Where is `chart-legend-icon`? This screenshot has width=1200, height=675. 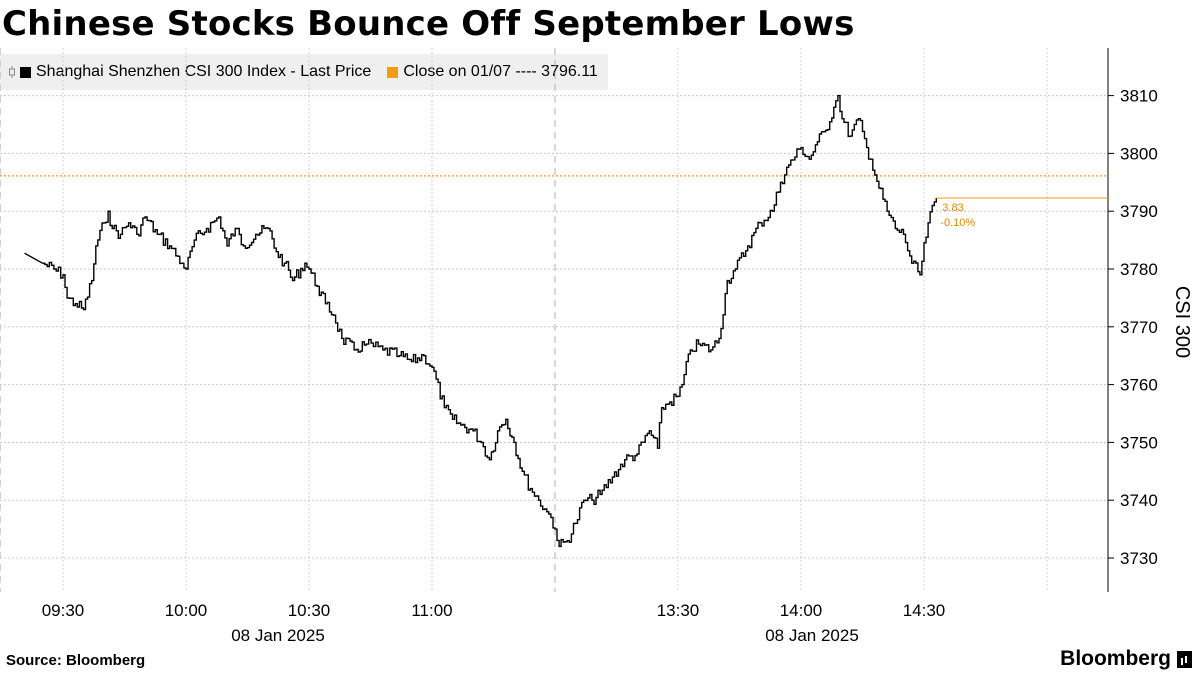
chart-legend-icon is located at coordinates (12, 72).